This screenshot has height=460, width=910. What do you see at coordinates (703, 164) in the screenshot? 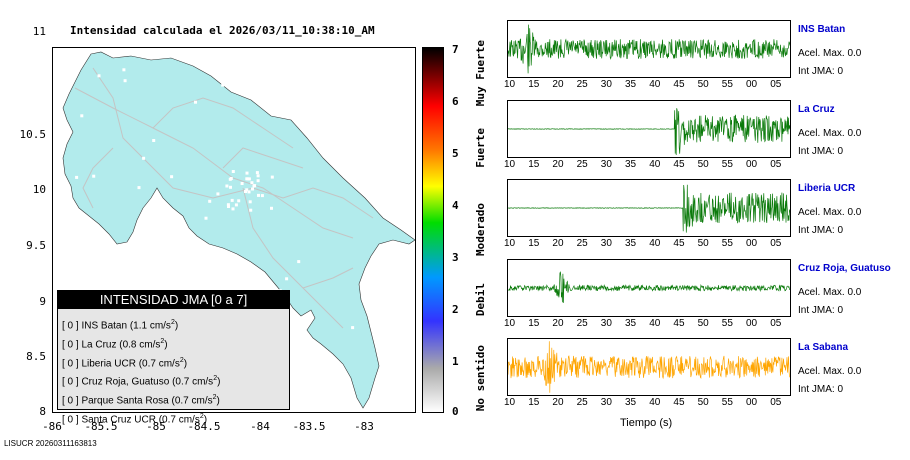
I see `time-tick: 50` at bounding box center [703, 164].